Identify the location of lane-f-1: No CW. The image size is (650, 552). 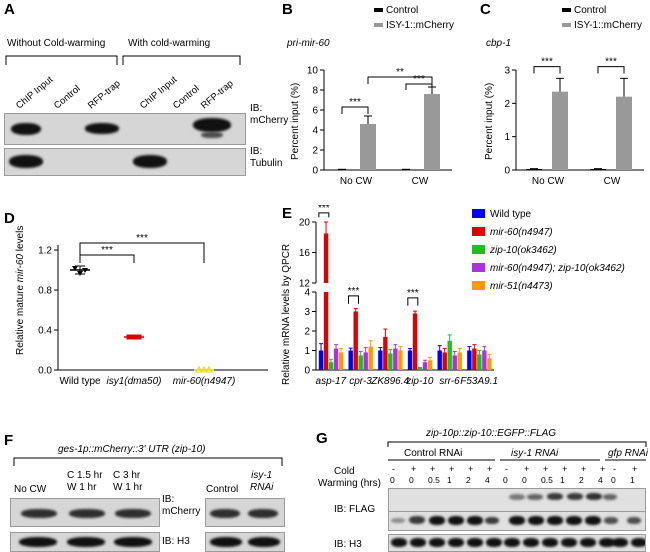
(30, 489).